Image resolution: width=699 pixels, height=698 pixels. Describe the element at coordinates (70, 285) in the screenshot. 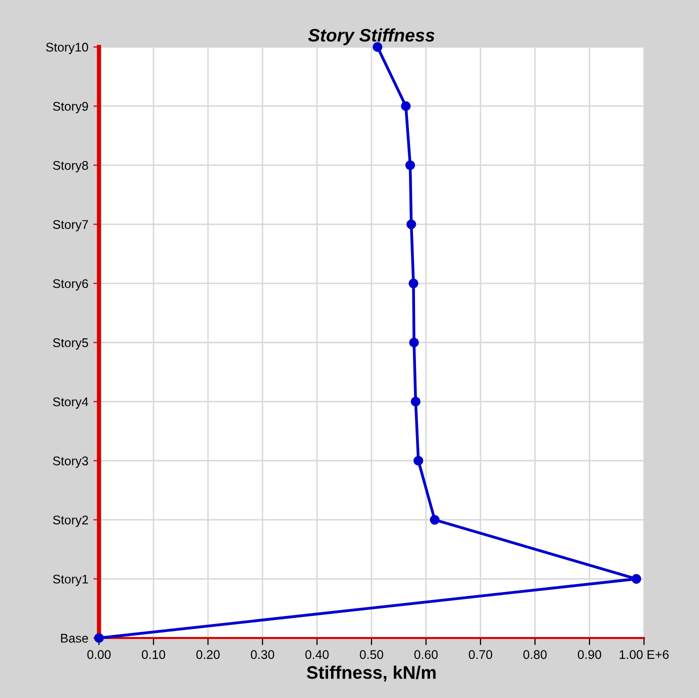

I see `y-tick-label: Story6` at that location.